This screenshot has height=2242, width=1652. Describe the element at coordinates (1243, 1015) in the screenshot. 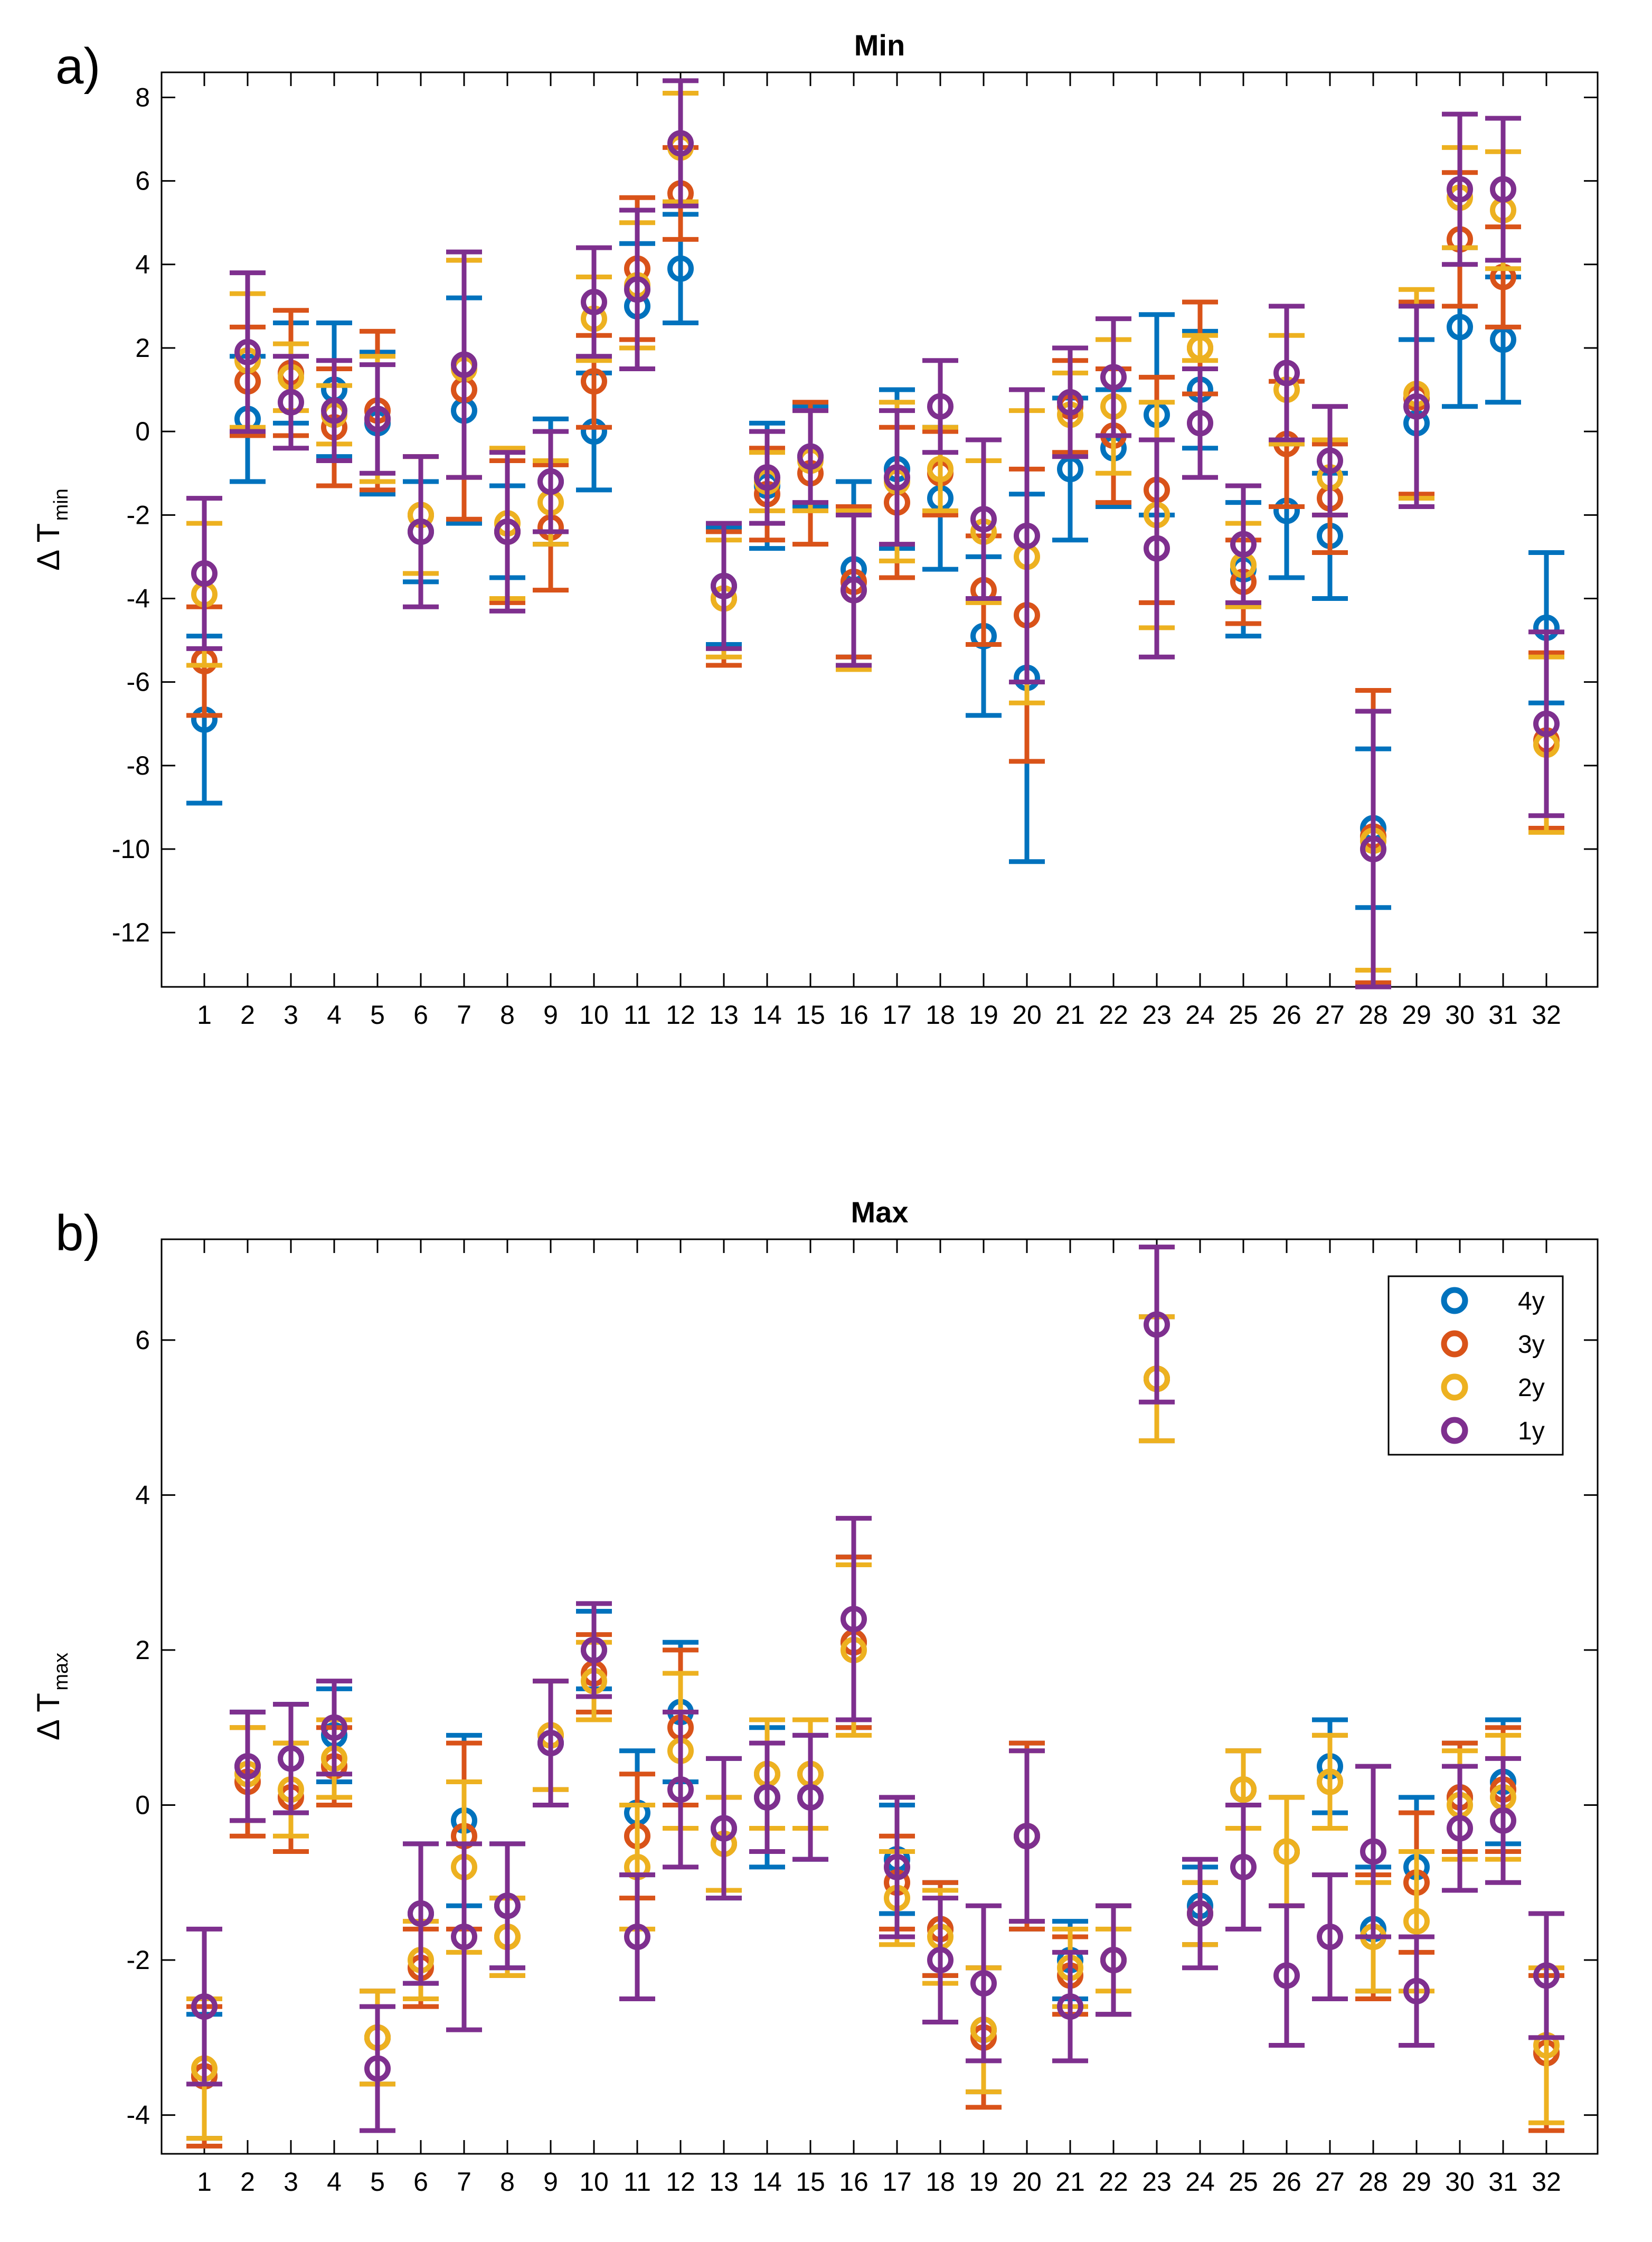

I see `x-tick-label: 25` at that location.